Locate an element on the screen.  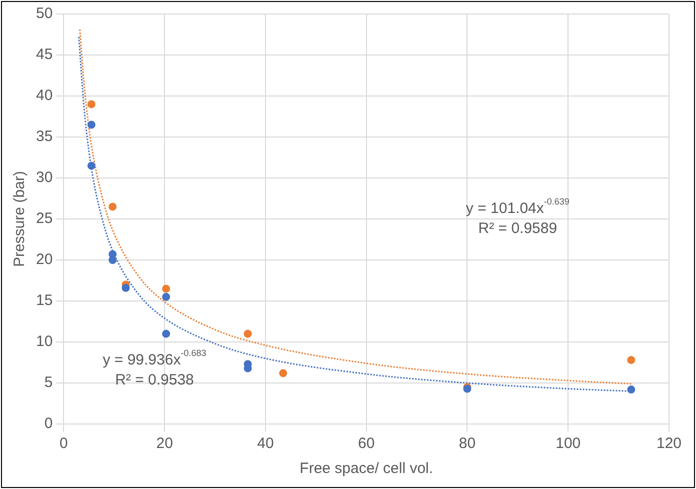
y-tick-label: 25 is located at coordinates (44, 219).